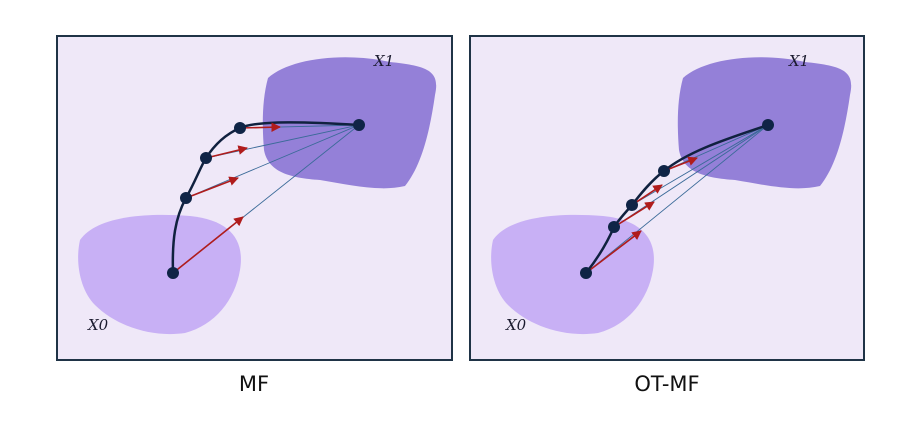 This screenshot has width=921, height=433. Describe the element at coordinates (254, 384) in the screenshot. I see `panel-caption-mf: MF` at that location.